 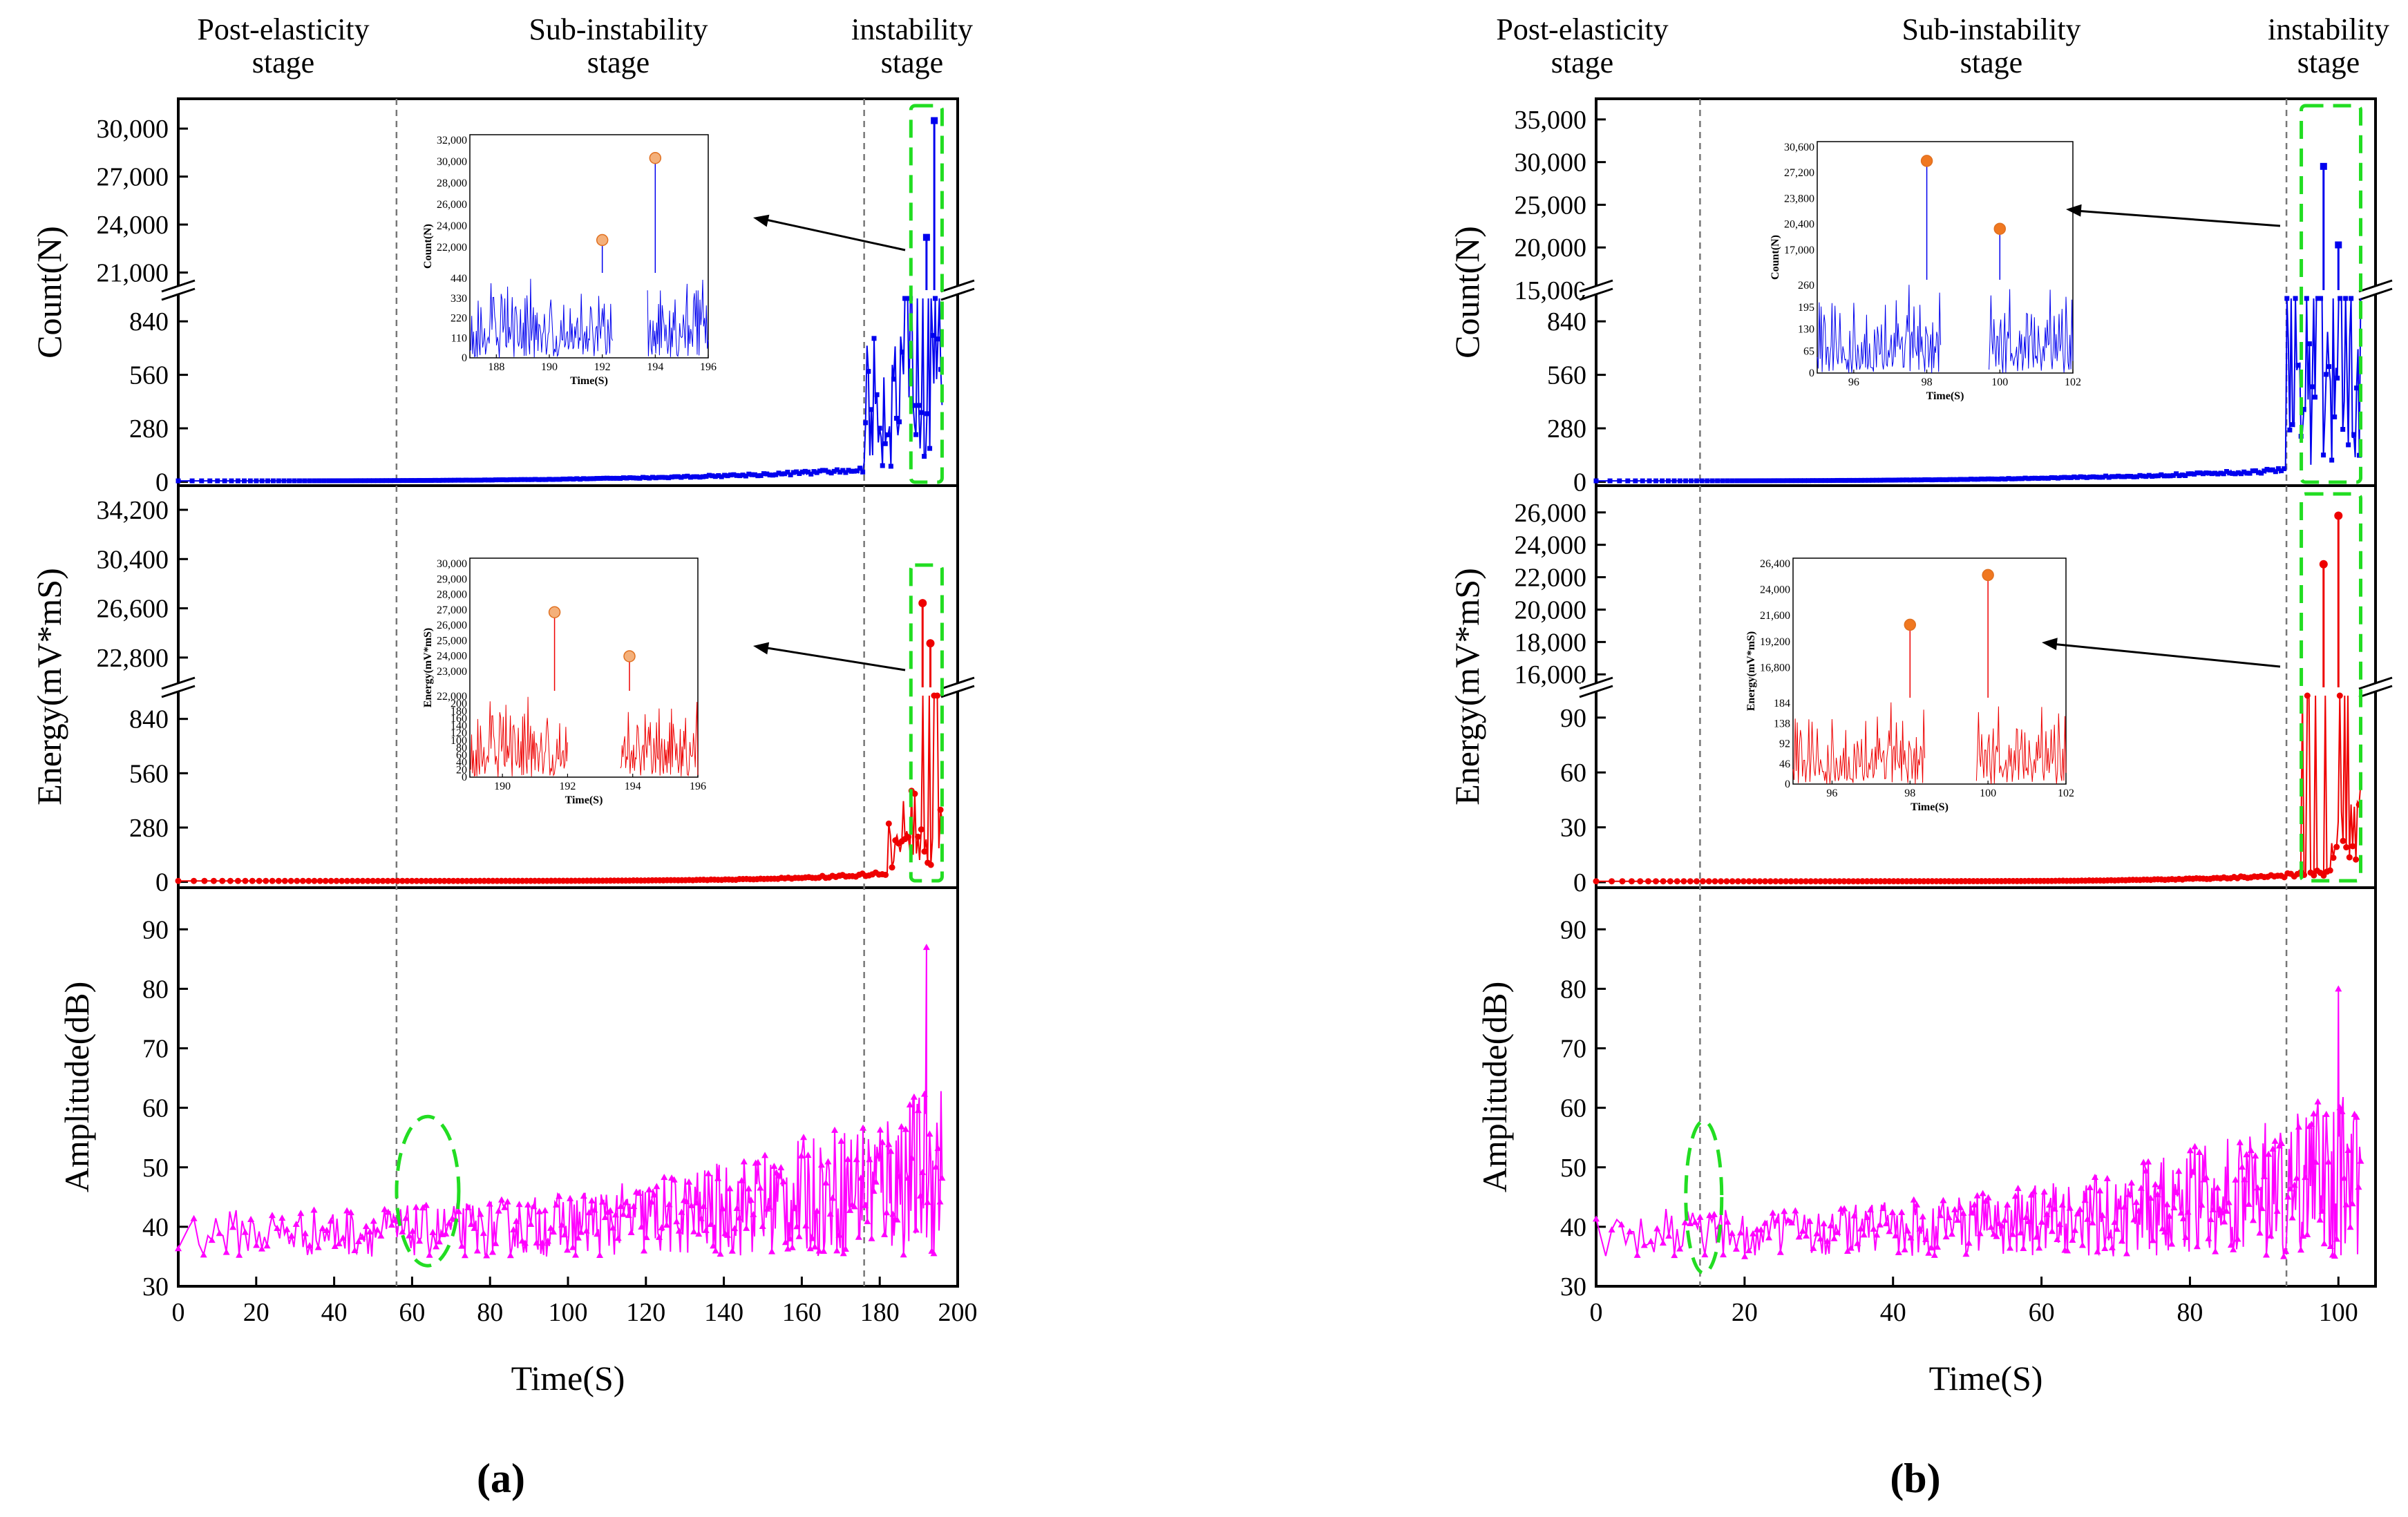 I want to click on count-inset-lower-tick-label: 195, so click(x=1806, y=308).